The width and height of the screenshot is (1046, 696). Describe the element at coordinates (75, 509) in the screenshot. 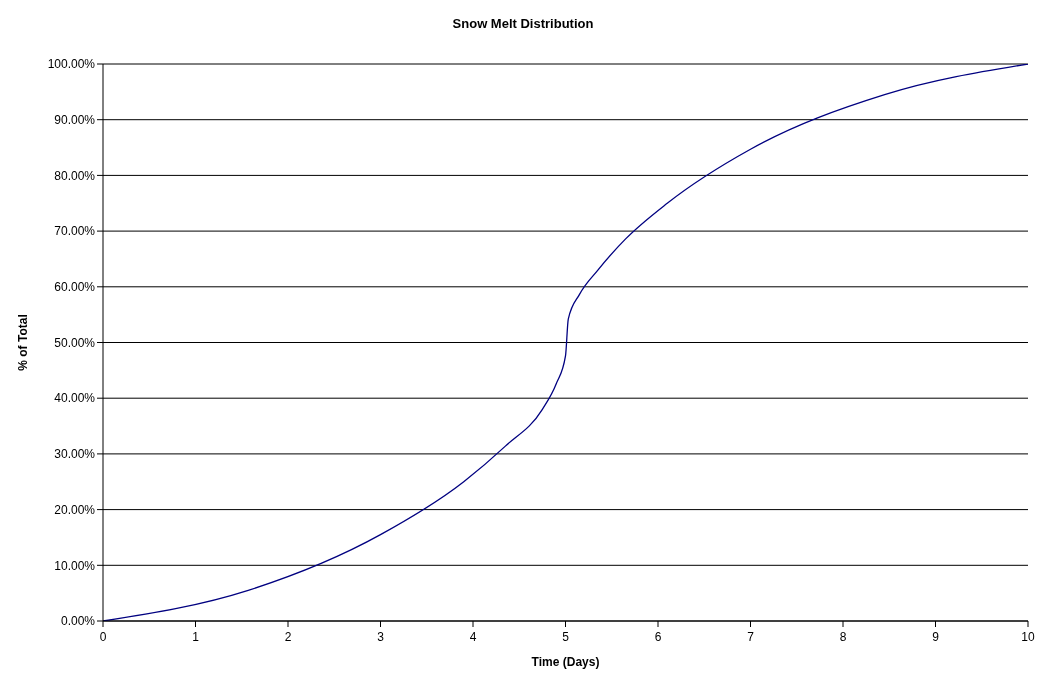

I see `y-tick-label: 20.00%` at that location.